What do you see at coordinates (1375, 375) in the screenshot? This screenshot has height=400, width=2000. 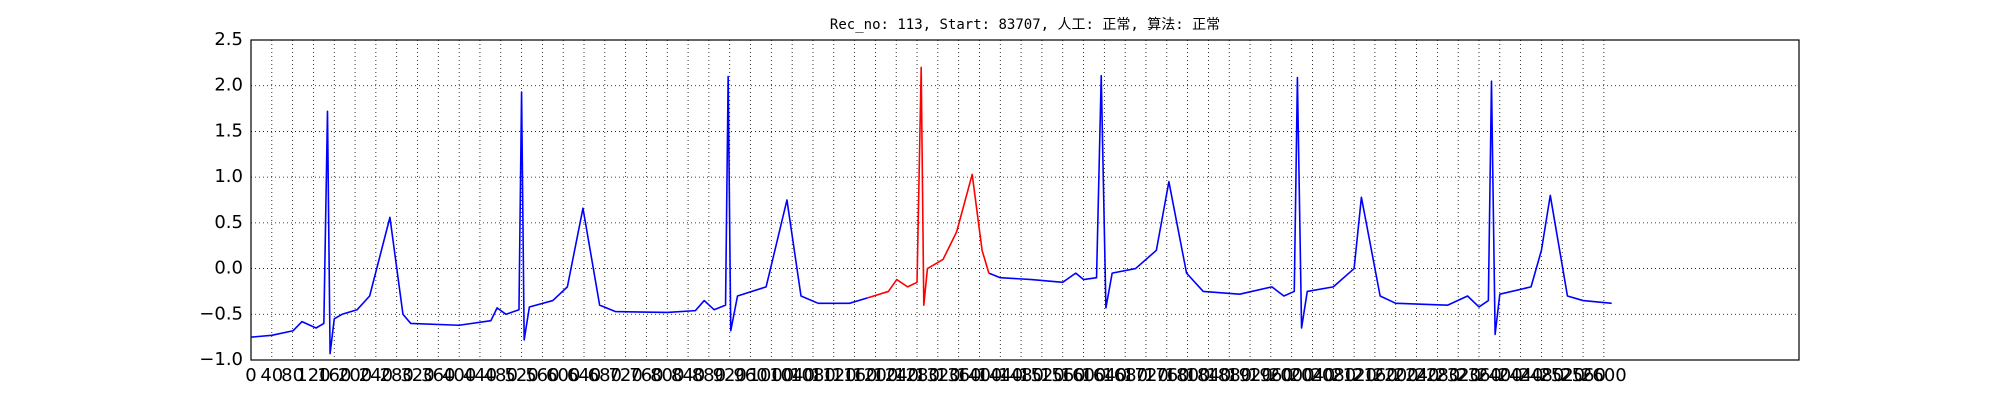 I see `x-tick-label: 2160` at bounding box center [1375, 375].